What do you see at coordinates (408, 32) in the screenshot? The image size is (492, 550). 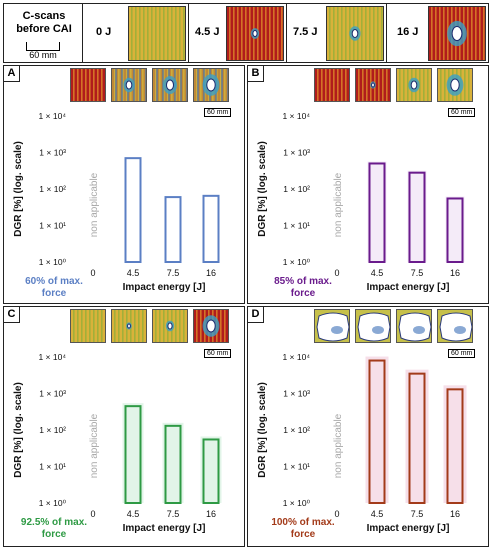 I see `energy-label-16: 16 J` at bounding box center [408, 32].